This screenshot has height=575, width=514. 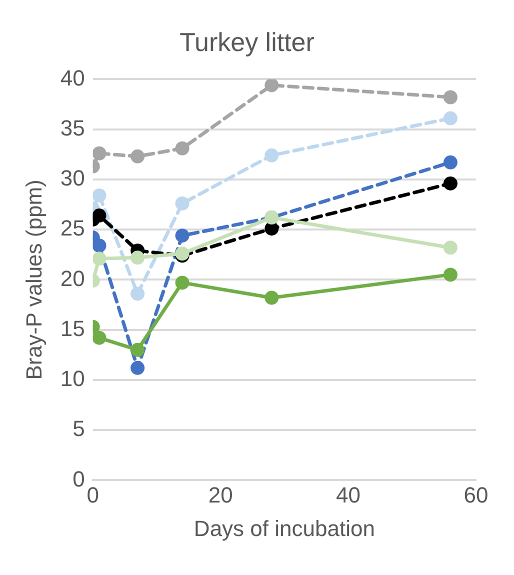 What do you see at coordinates (78, 479) in the screenshot?
I see `y-tick-label: 0` at bounding box center [78, 479].